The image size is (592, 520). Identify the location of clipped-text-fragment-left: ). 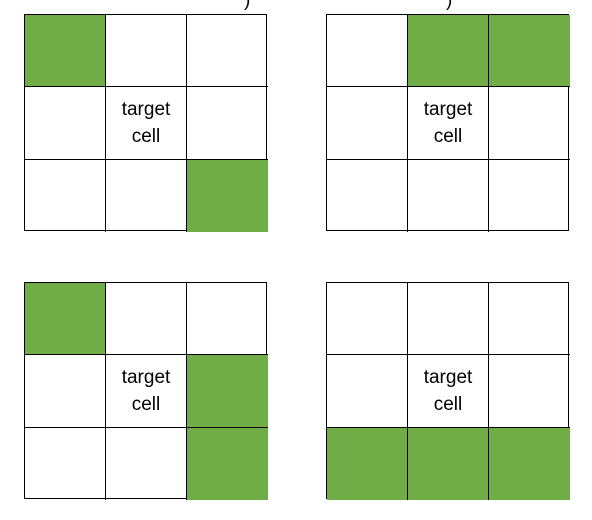
(247, 5).